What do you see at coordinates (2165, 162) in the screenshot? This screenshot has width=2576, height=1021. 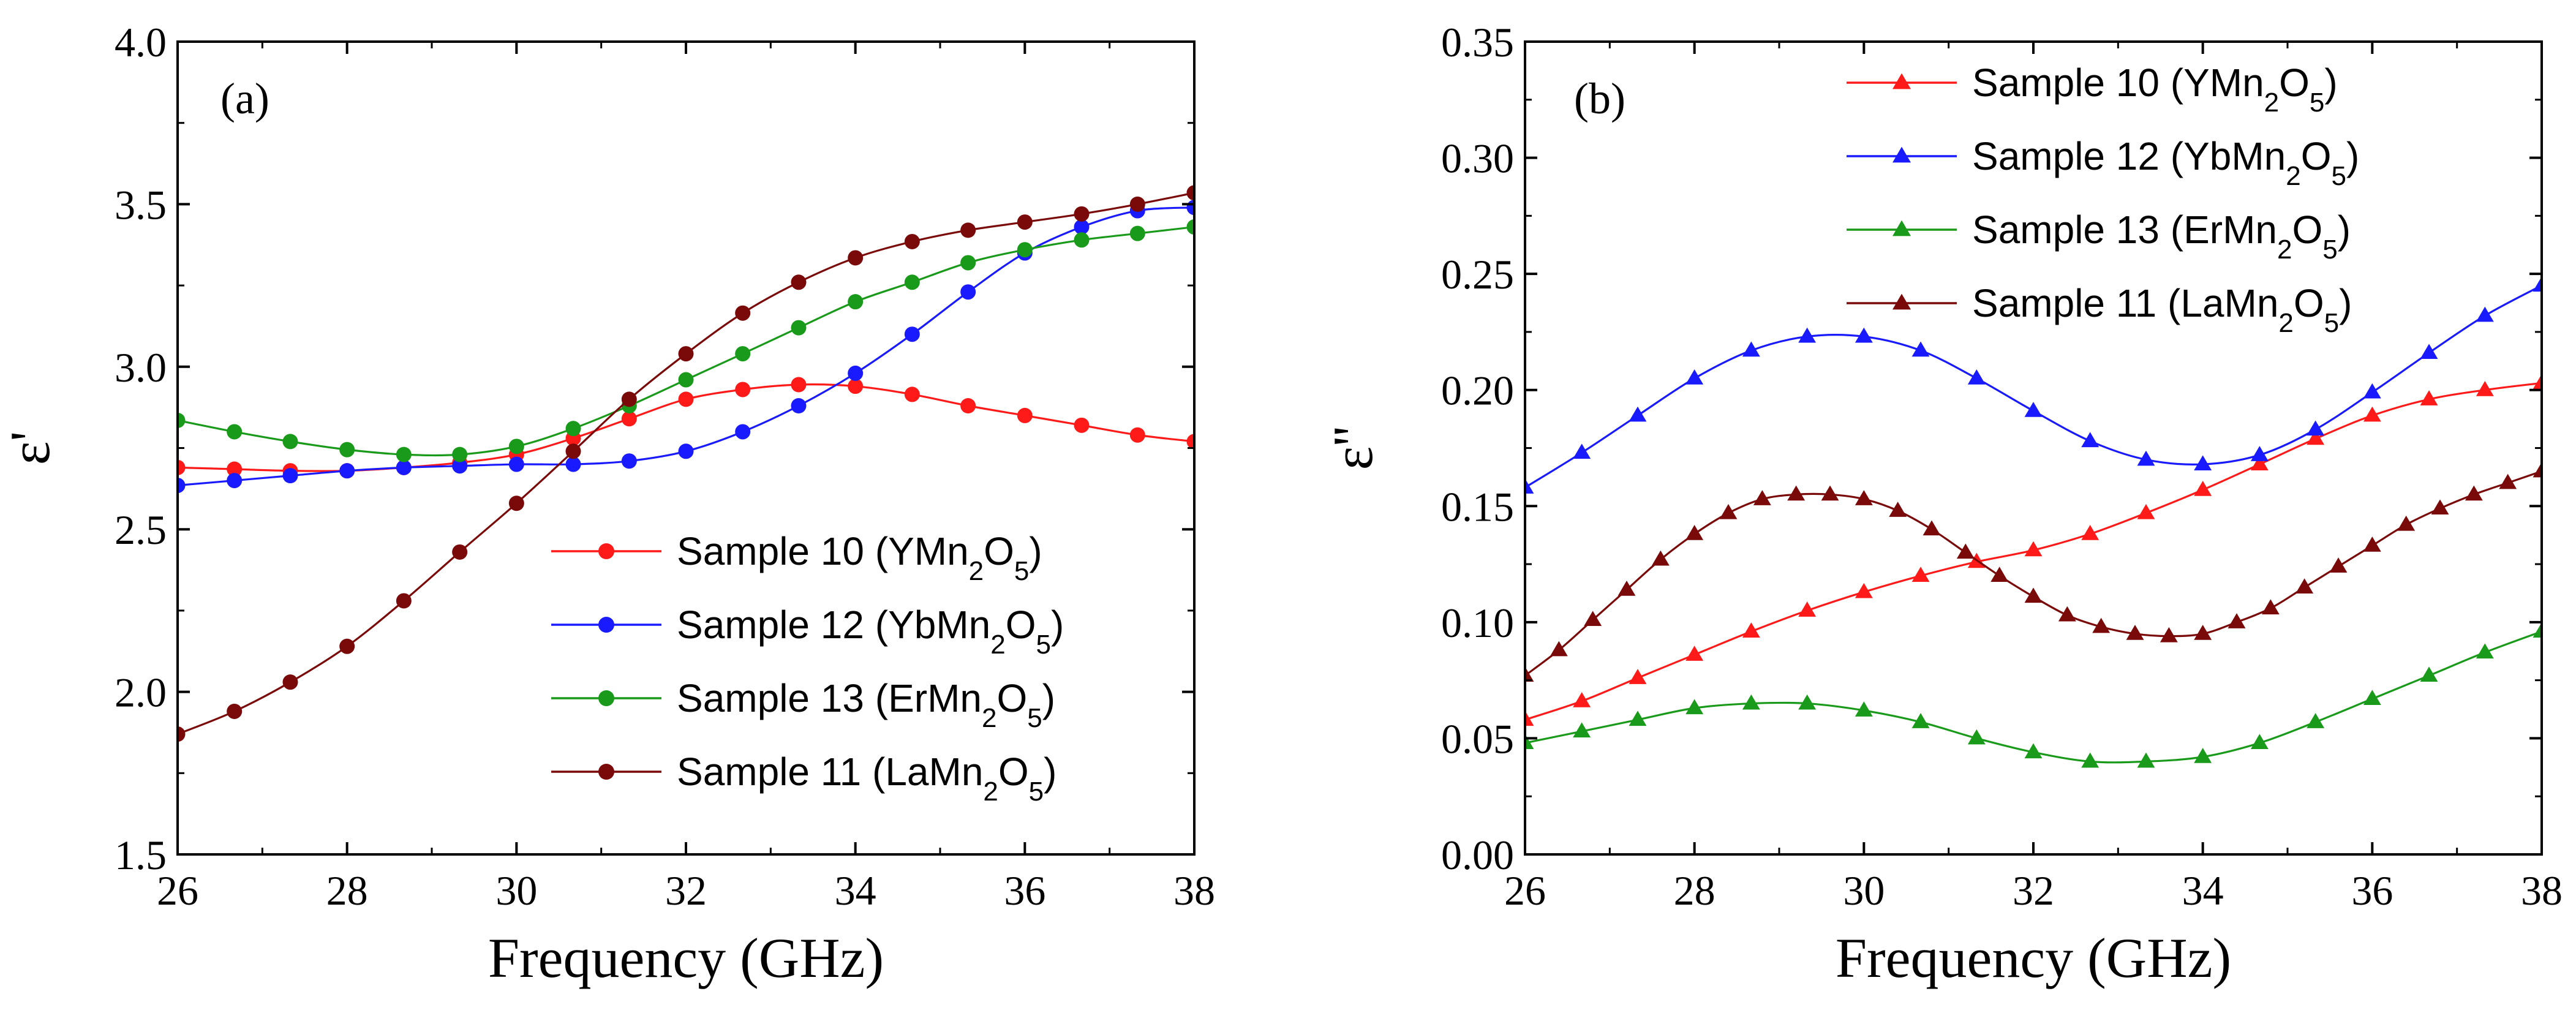 I see `legend-label: Sample 12 (YbMn2O5)` at bounding box center [2165, 162].